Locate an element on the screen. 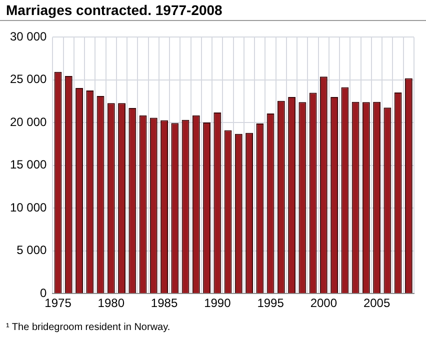  text: ¹ The bridegroom resident in Norway. is located at coordinates (88, 327).